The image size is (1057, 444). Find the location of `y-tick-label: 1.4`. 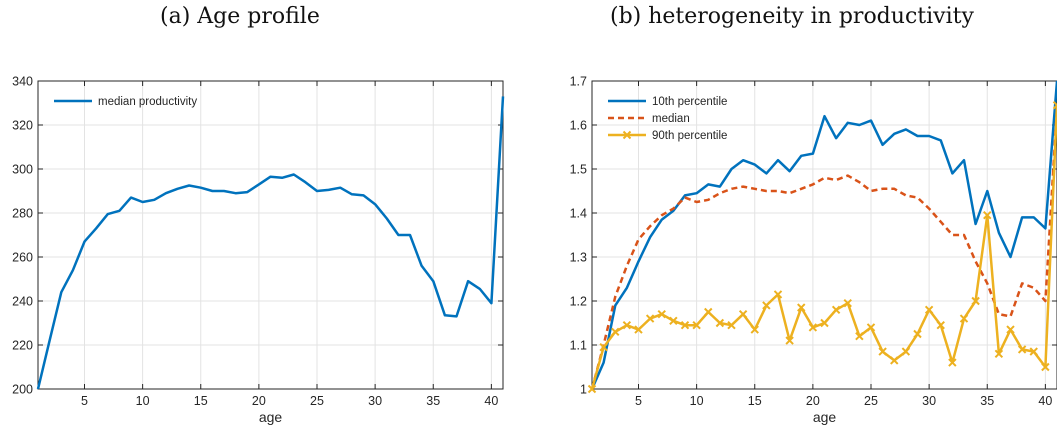

y-tick-label: 1.4 is located at coordinates (578, 214).